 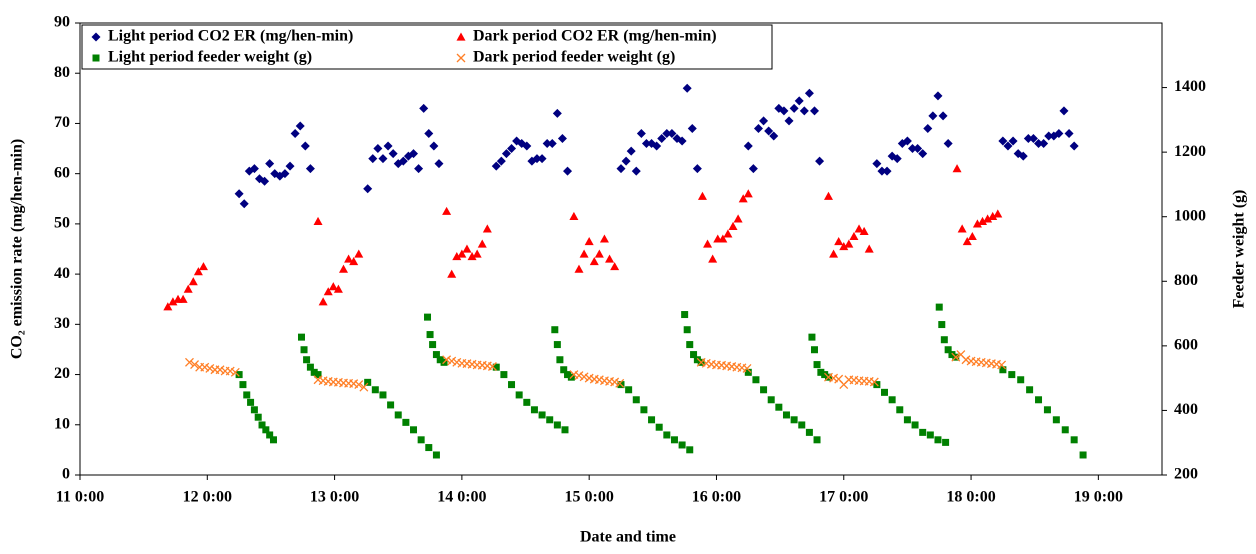 I want to click on y2-tick-label: 1400, so click(x=1190, y=86).